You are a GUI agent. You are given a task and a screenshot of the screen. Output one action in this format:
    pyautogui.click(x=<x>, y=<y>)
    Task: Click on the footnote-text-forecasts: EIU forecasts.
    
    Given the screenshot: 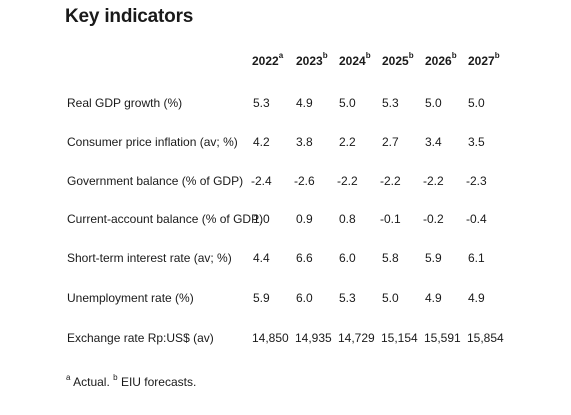 What is the action you would take?
    pyautogui.click(x=157, y=382)
    